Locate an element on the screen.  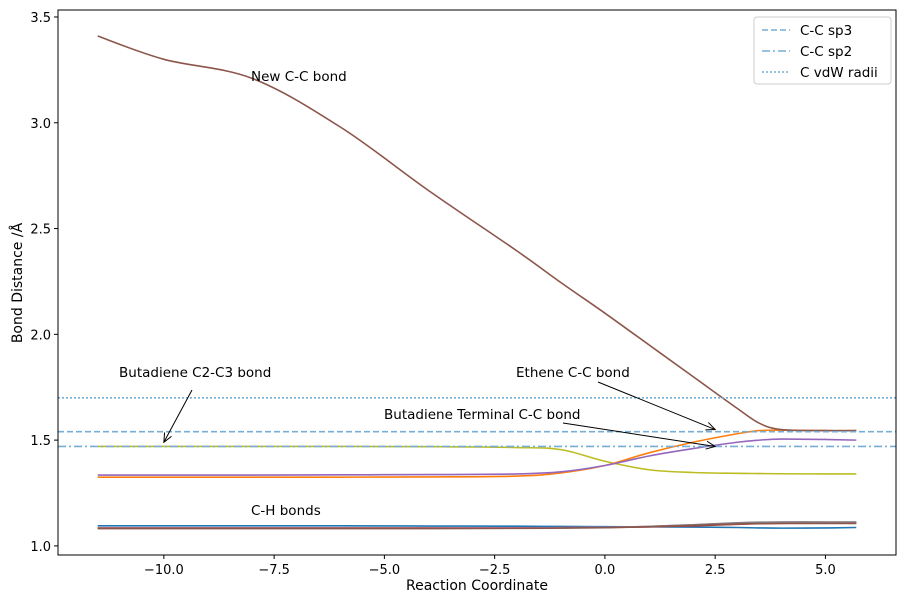
y-tick-label: 2.5 is located at coordinates (40, 230).